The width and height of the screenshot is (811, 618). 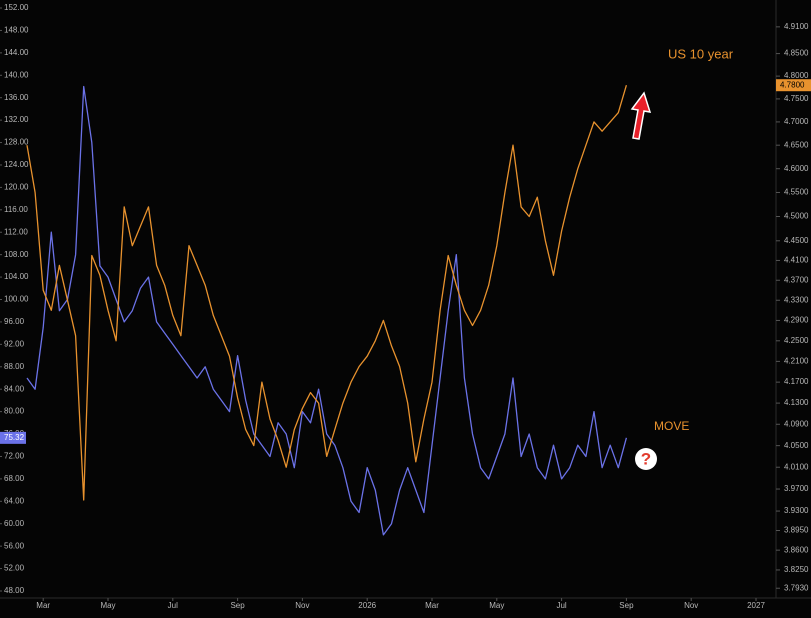 I want to click on y-tick-label: 68.00, so click(x=14, y=478).